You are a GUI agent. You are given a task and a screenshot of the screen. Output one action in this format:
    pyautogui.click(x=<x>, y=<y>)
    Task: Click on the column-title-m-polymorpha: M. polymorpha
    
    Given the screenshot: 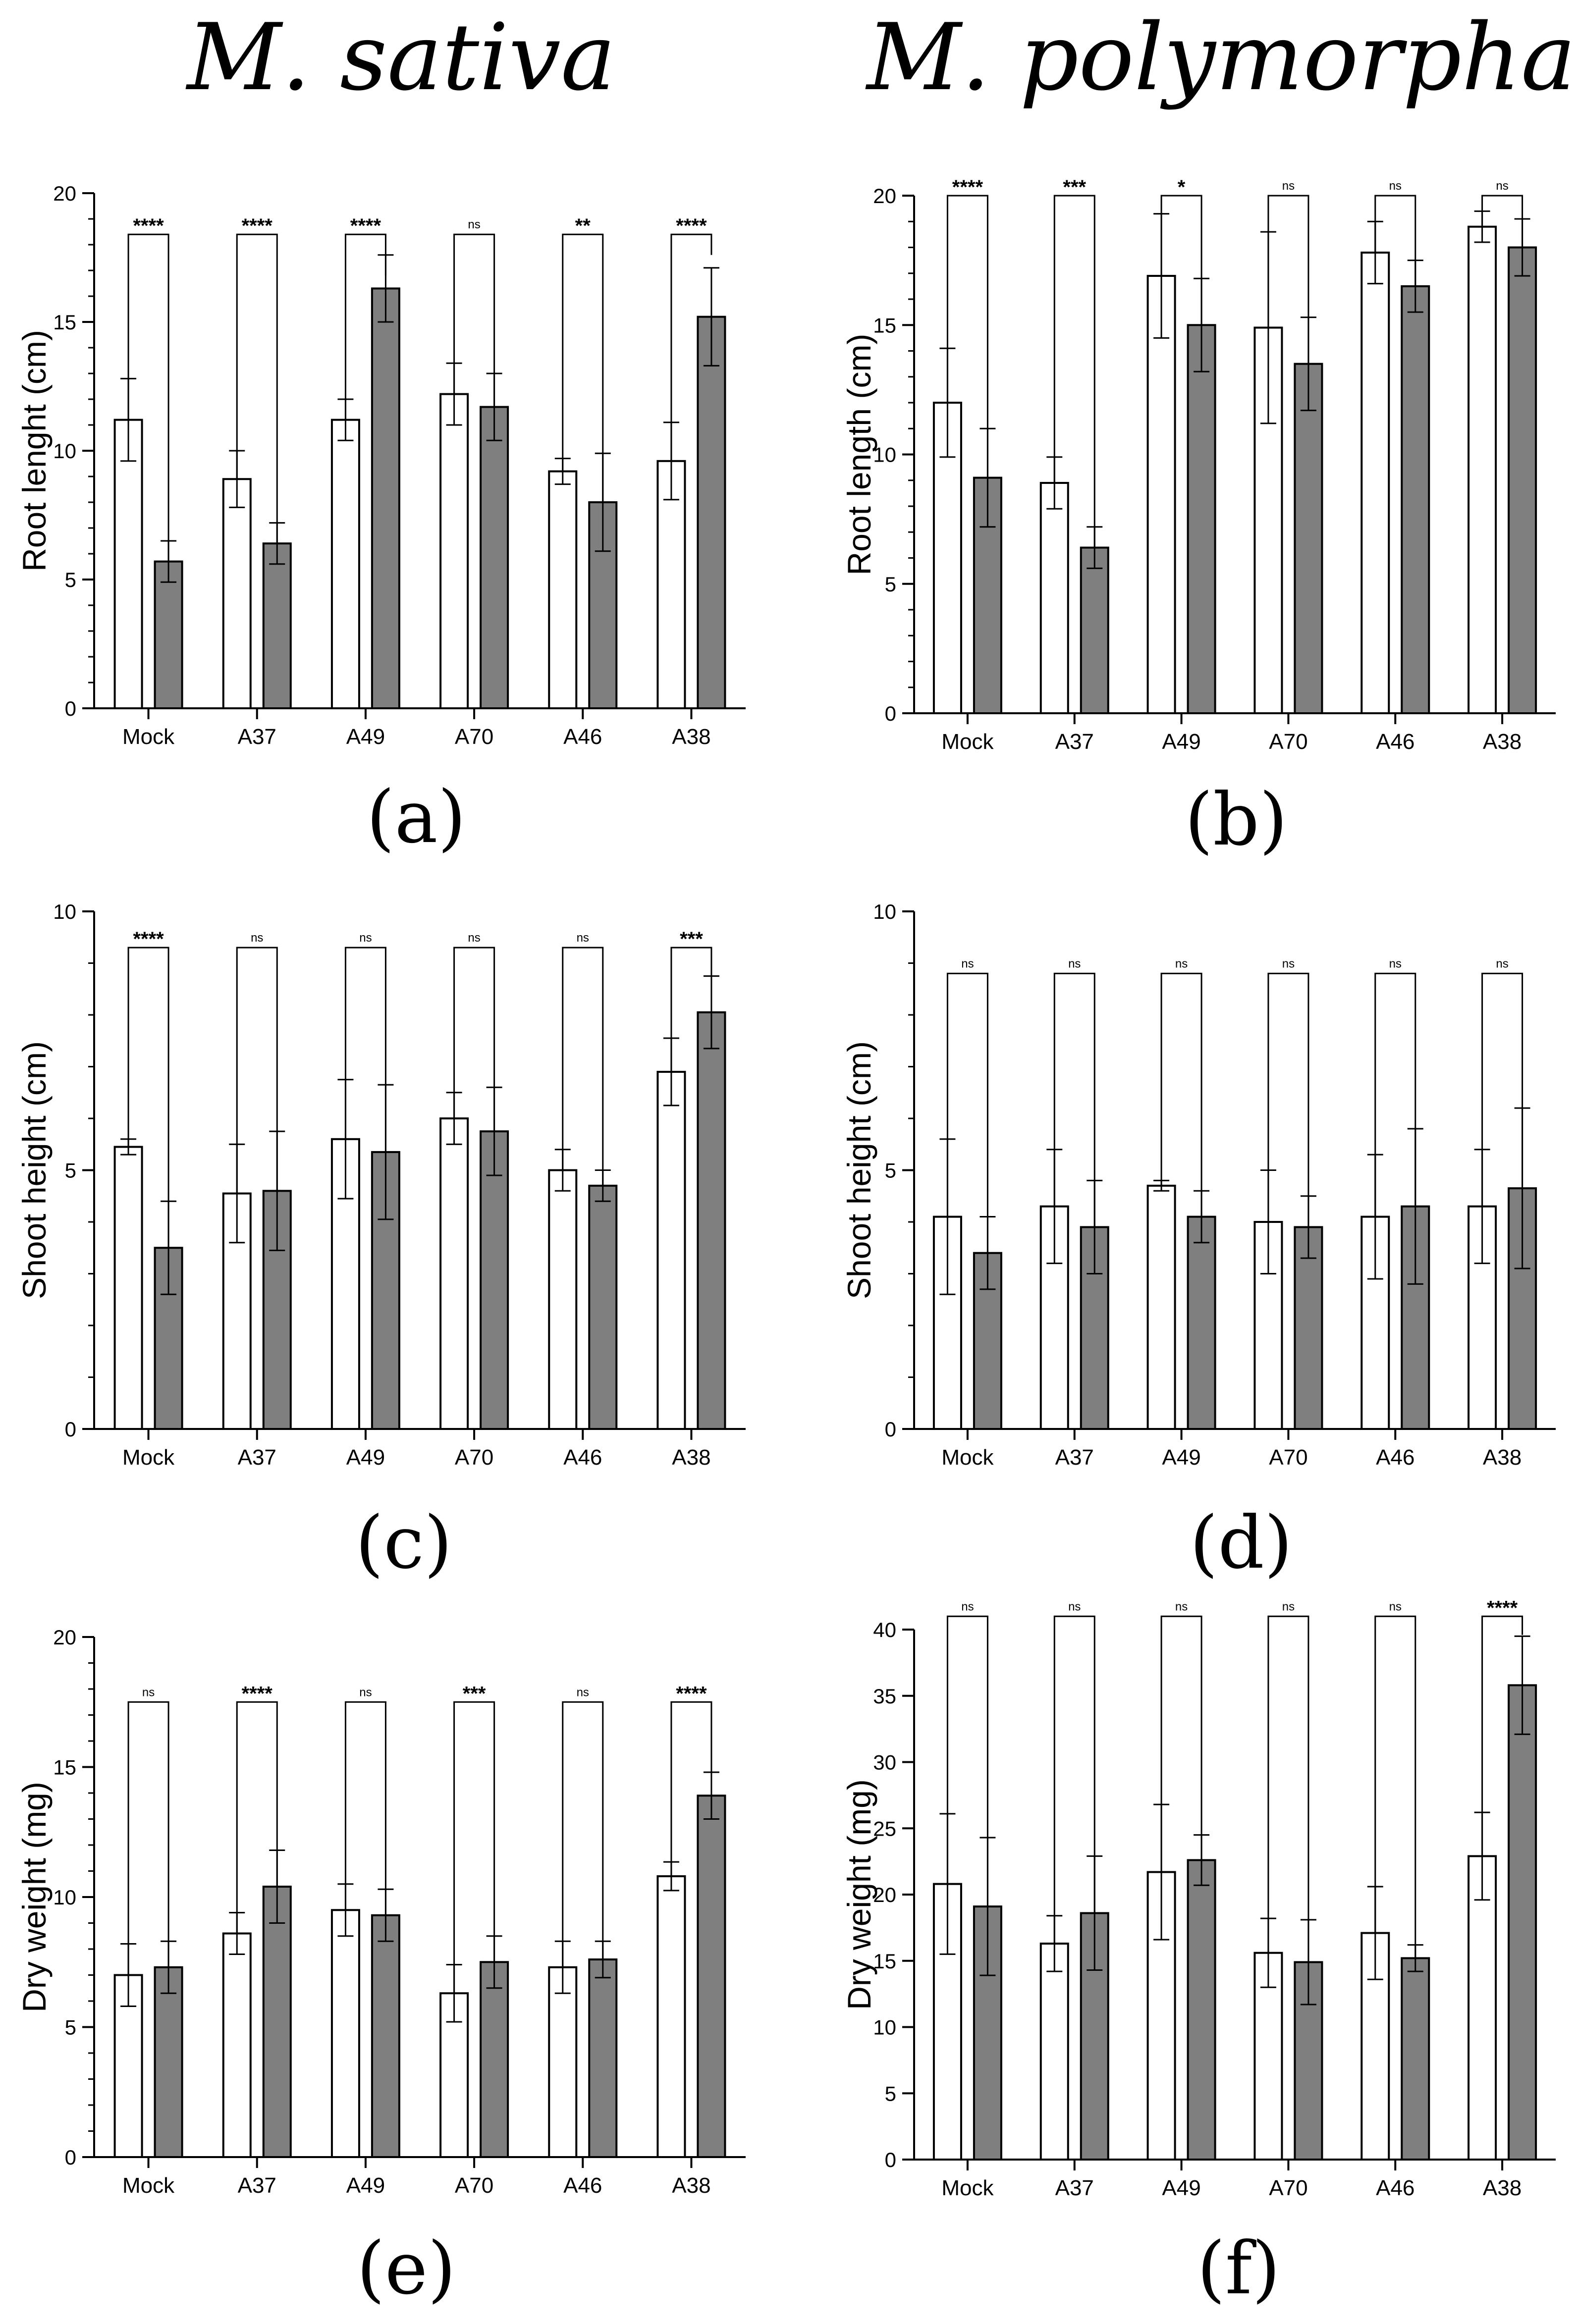 What is the action you would take?
    pyautogui.click(x=1220, y=57)
    